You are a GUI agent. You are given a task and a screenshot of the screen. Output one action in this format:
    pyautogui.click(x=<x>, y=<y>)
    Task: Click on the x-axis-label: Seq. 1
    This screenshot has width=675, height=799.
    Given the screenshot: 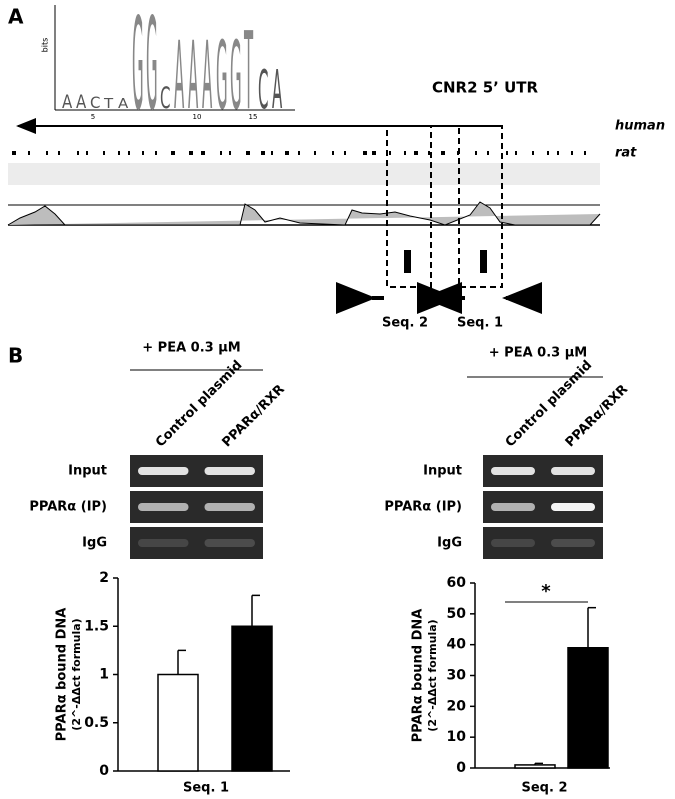 What is the action you would take?
    pyautogui.click(x=206, y=788)
    